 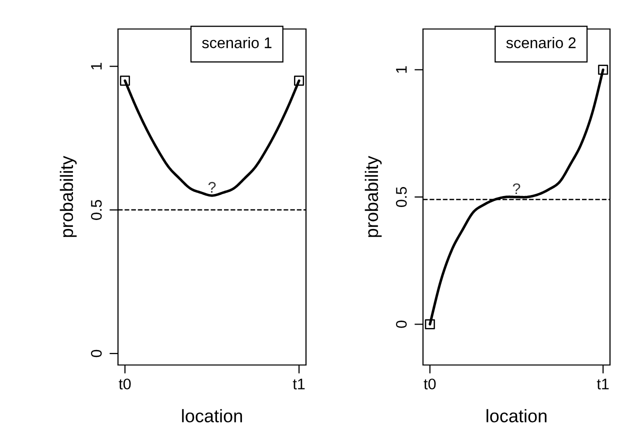 I want to click on chart-title: scenario 2, so click(x=541, y=42).